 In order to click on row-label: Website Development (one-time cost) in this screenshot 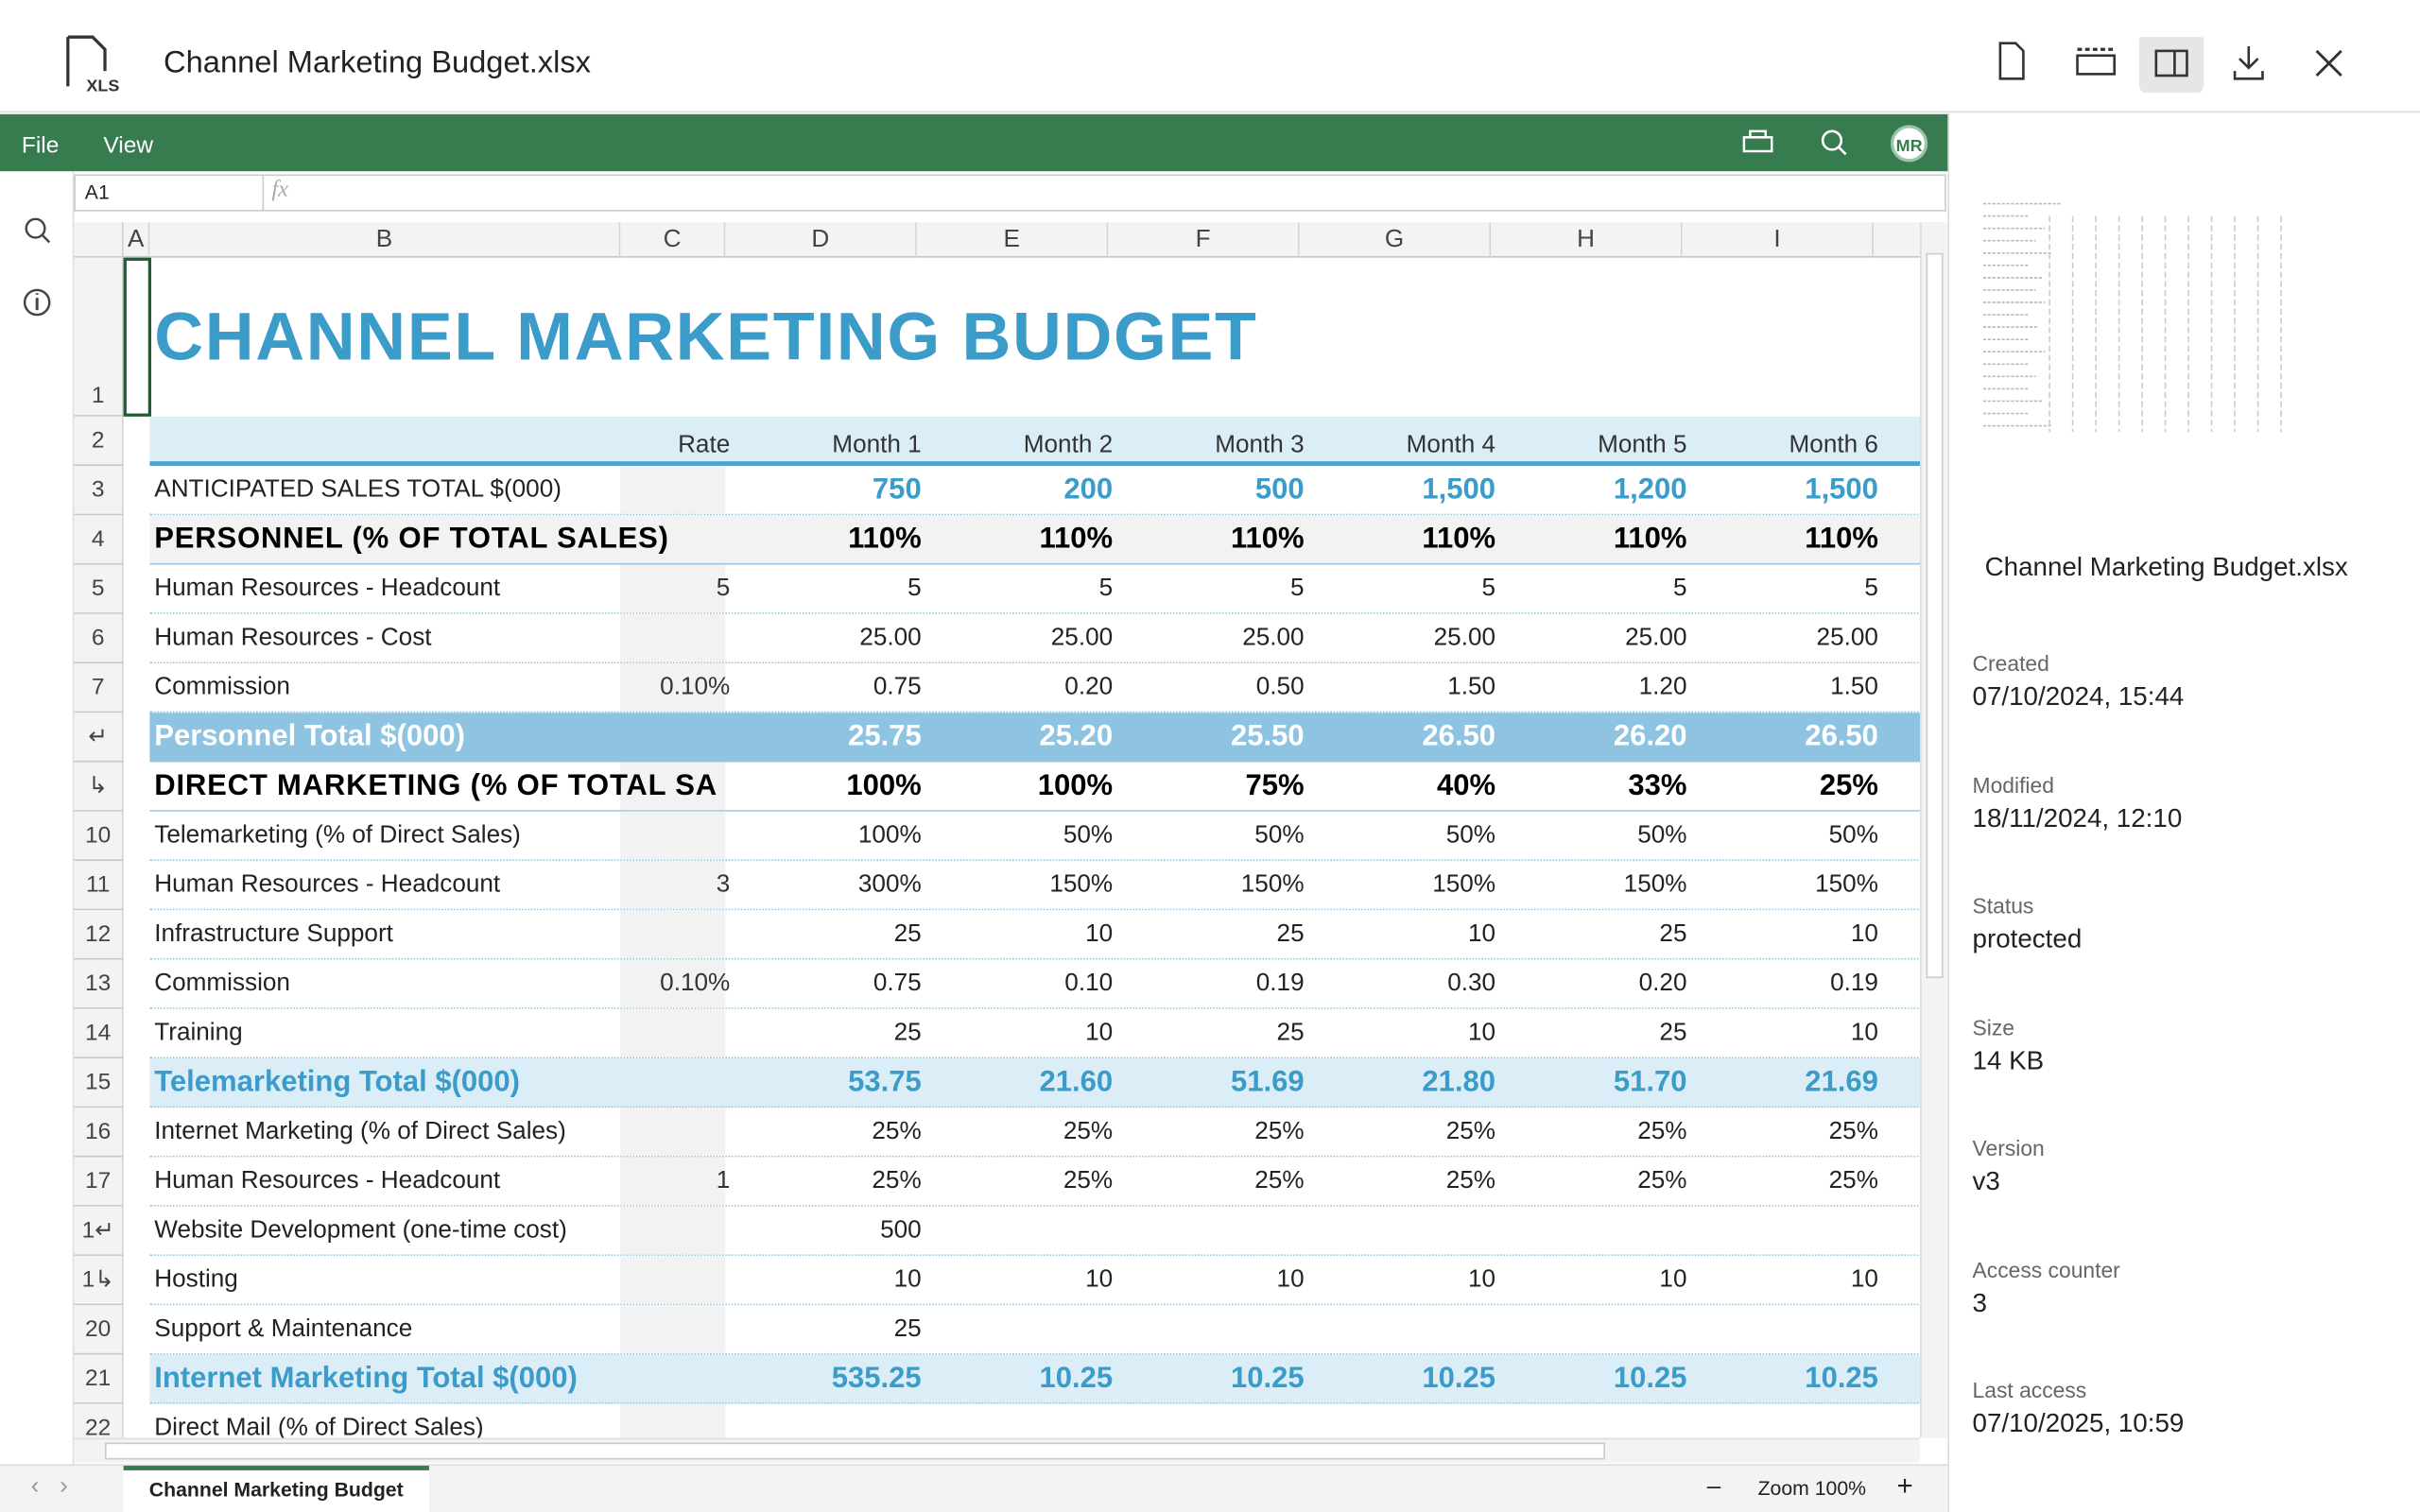, I will do `click(360, 1230)`.